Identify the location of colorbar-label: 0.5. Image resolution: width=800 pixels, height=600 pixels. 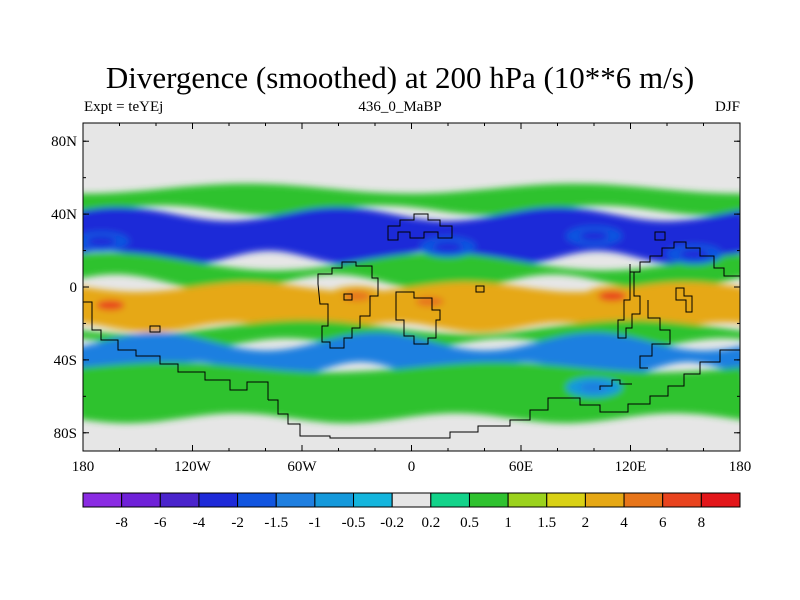
(469, 523).